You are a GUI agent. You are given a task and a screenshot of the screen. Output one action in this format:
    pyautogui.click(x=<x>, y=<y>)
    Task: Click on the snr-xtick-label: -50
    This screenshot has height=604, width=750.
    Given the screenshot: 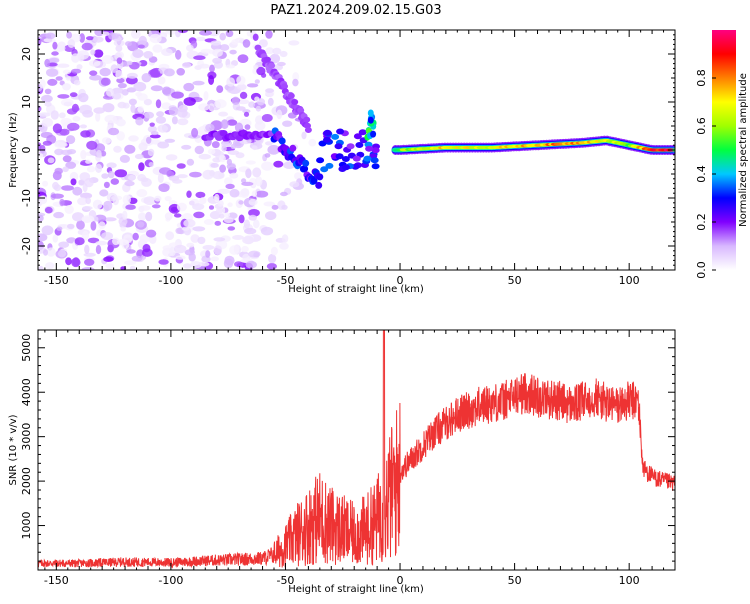 What is the action you would take?
    pyautogui.click(x=285, y=580)
    